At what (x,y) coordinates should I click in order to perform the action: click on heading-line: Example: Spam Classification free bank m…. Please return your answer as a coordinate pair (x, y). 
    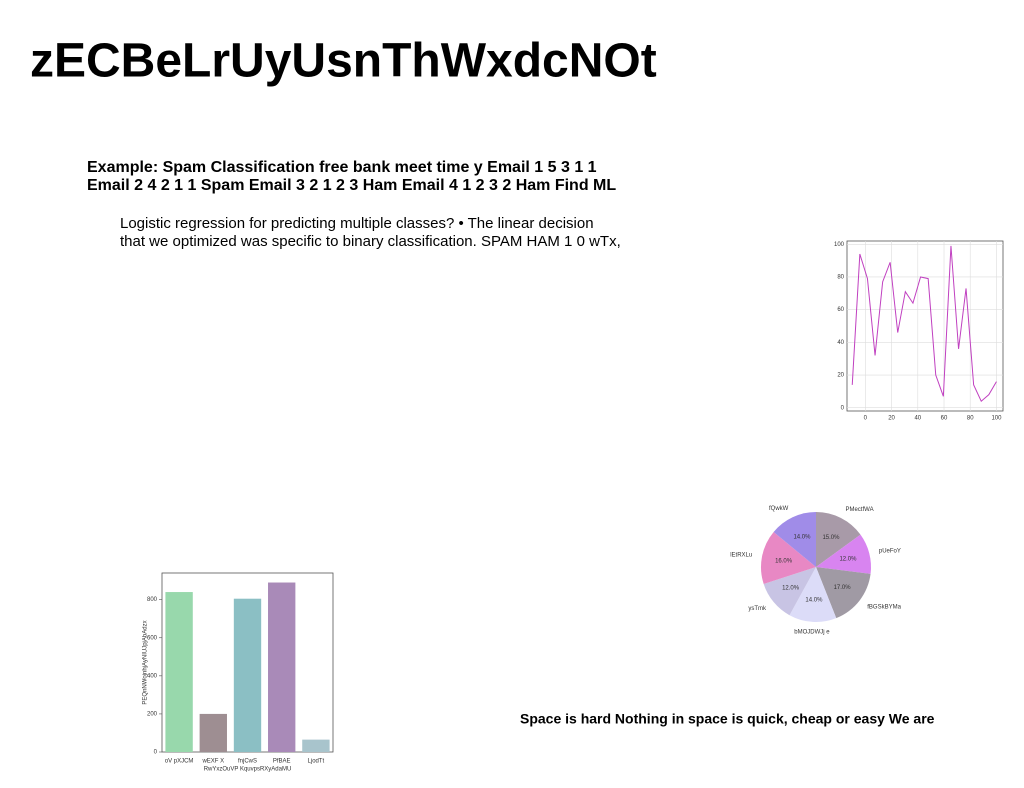
    Looking at the image, I should click on (342, 167).